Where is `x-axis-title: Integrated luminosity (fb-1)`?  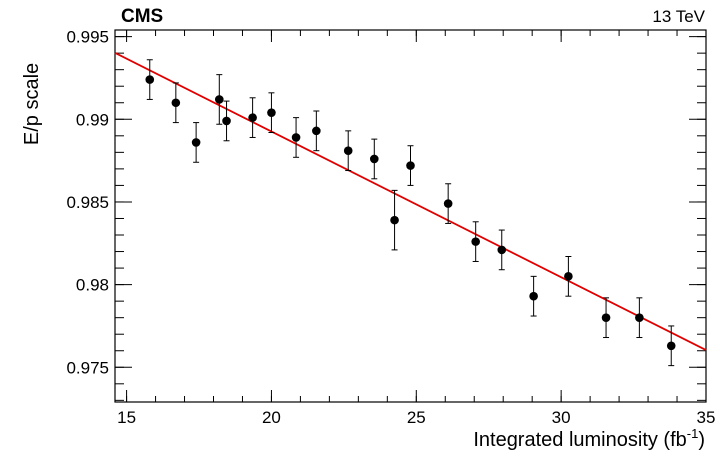 x-axis-title: Integrated luminosity (fb-1) is located at coordinates (589, 438).